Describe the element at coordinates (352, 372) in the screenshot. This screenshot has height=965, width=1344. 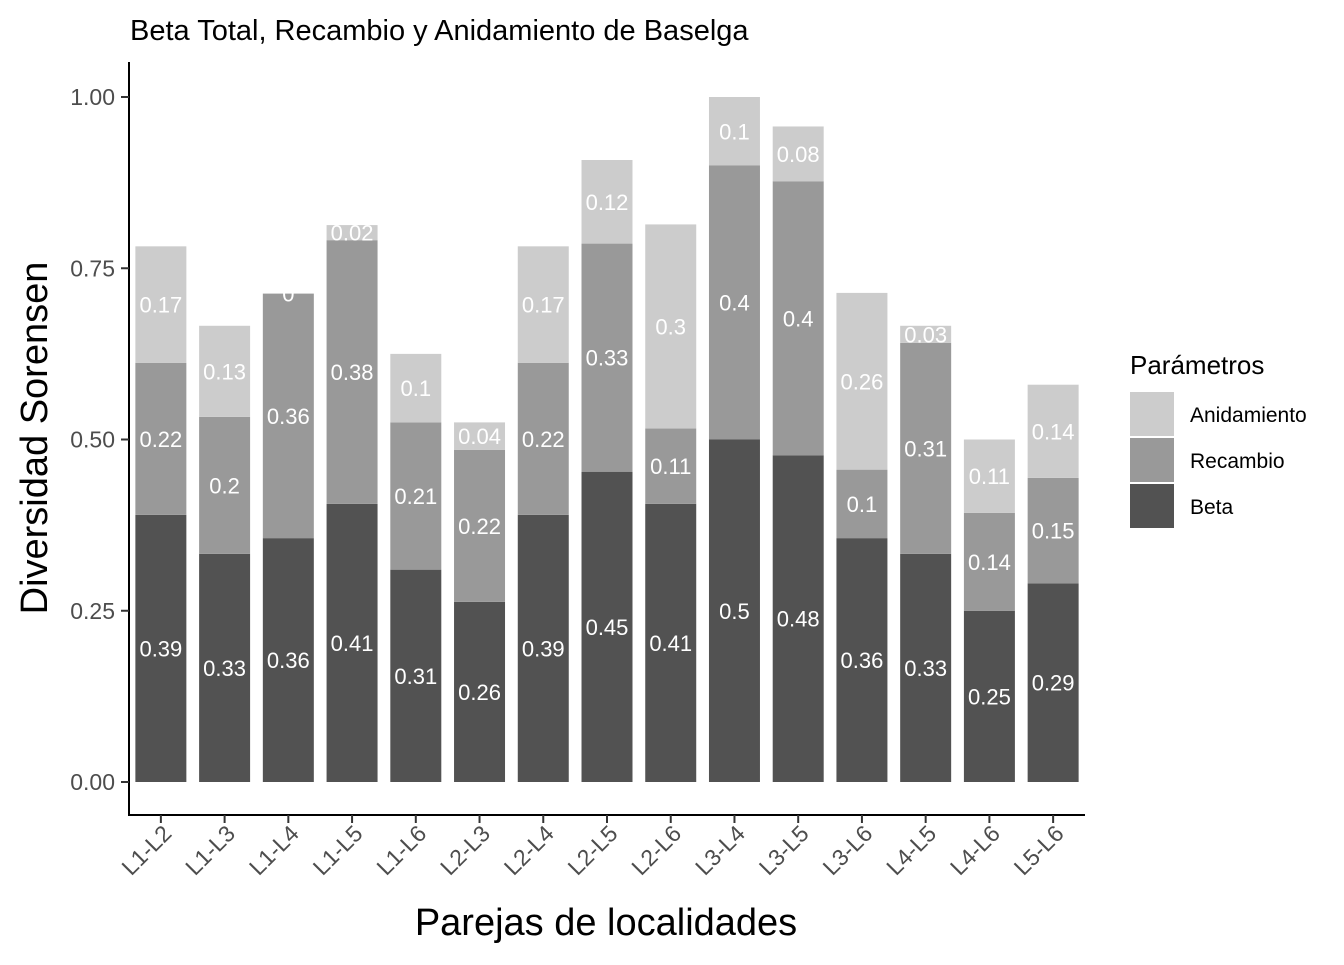
I see `bar-recambio-l1-l5` at that location.